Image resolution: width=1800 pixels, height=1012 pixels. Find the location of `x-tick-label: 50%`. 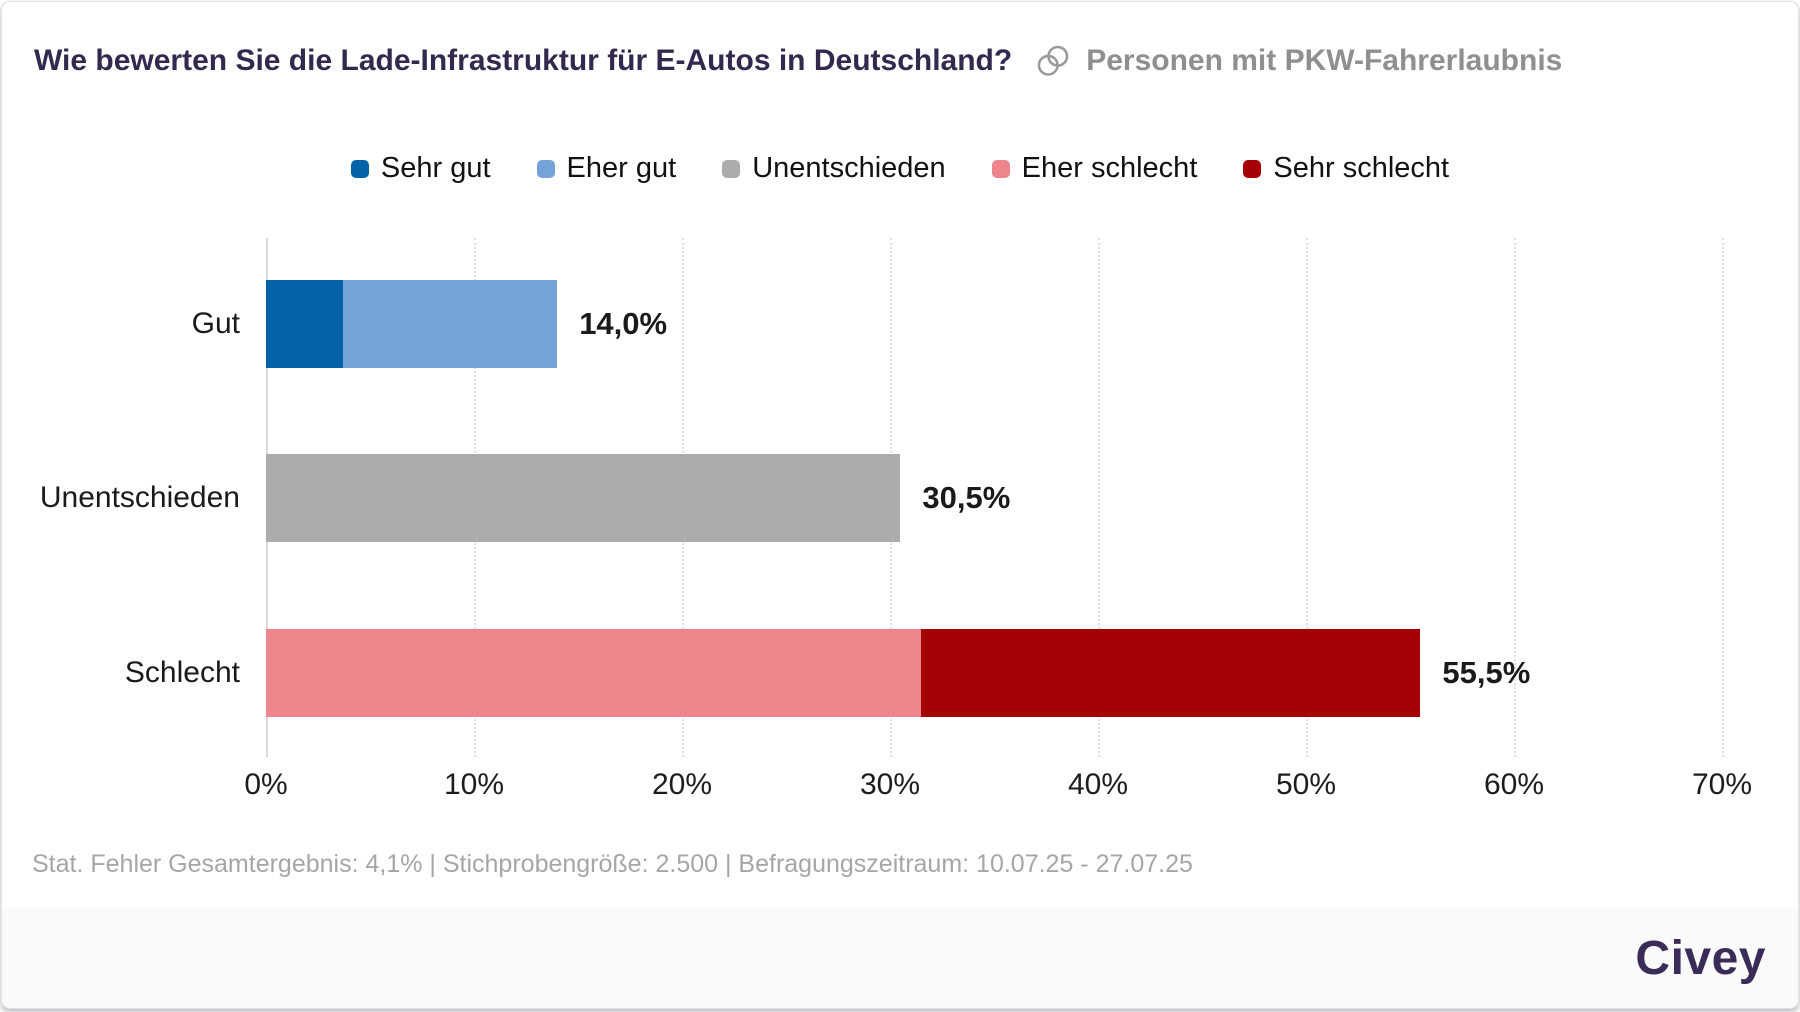

x-tick-label: 50% is located at coordinates (1306, 784).